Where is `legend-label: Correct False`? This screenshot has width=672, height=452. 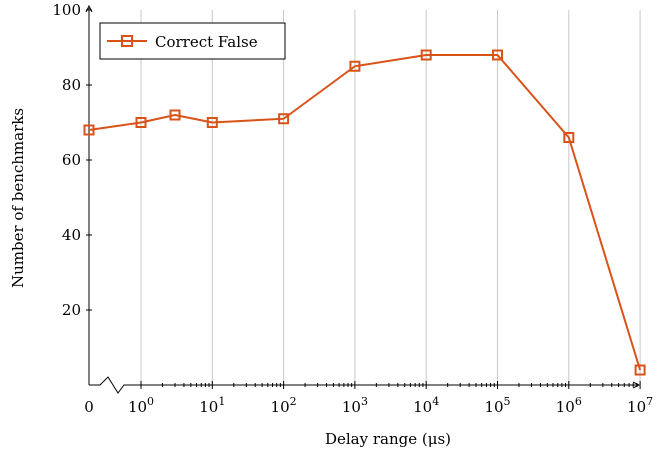 legend-label: Correct False is located at coordinates (206, 42).